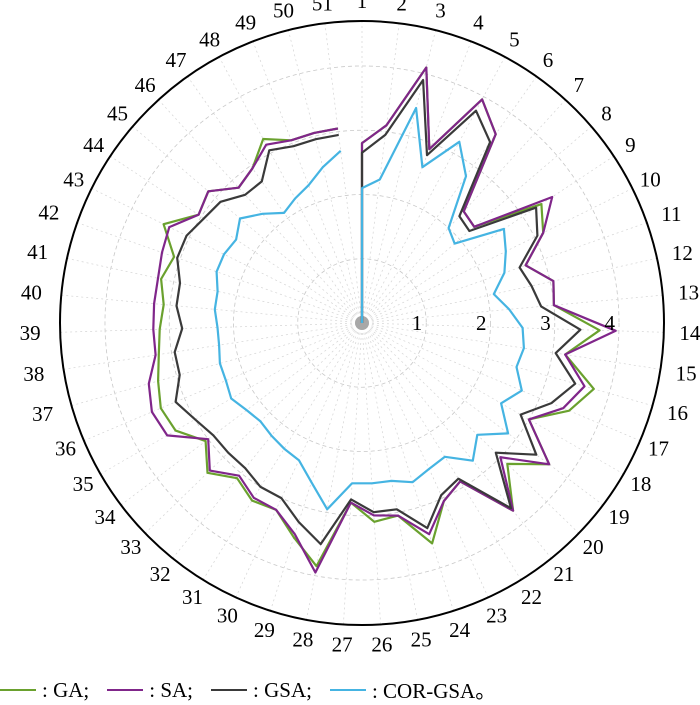 The height and width of the screenshot is (705, 700). I want to click on category-label: 47, so click(175, 60).